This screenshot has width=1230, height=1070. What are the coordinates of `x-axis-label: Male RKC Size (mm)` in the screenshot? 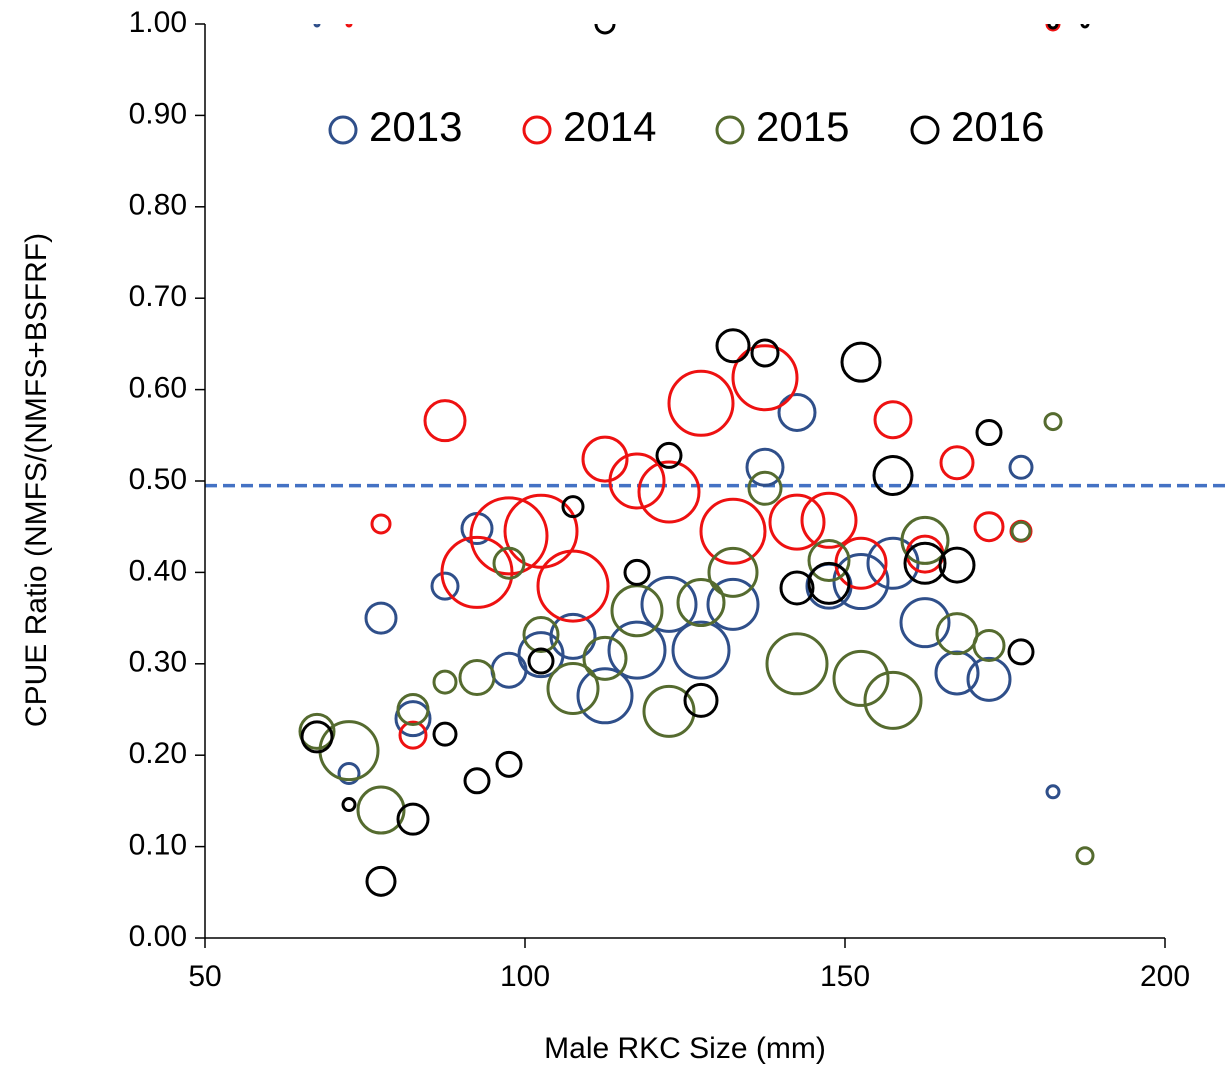 It's located at (685, 1048).